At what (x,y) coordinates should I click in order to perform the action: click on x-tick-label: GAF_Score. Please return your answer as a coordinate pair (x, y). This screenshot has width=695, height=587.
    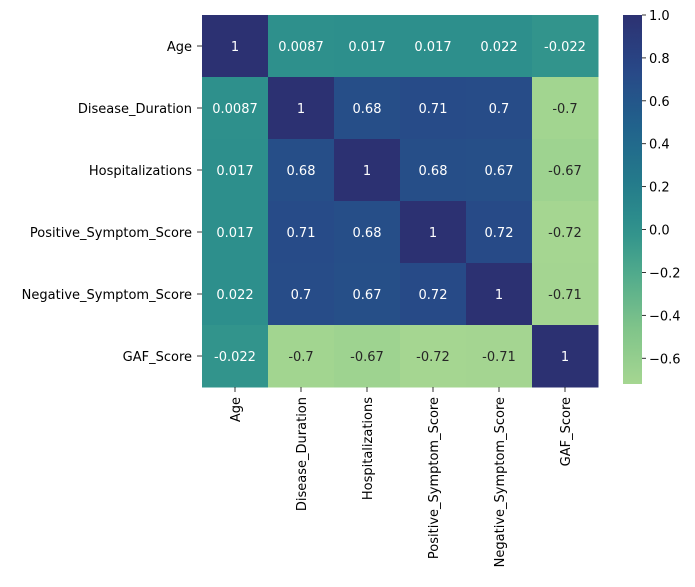
    Looking at the image, I should click on (566, 431).